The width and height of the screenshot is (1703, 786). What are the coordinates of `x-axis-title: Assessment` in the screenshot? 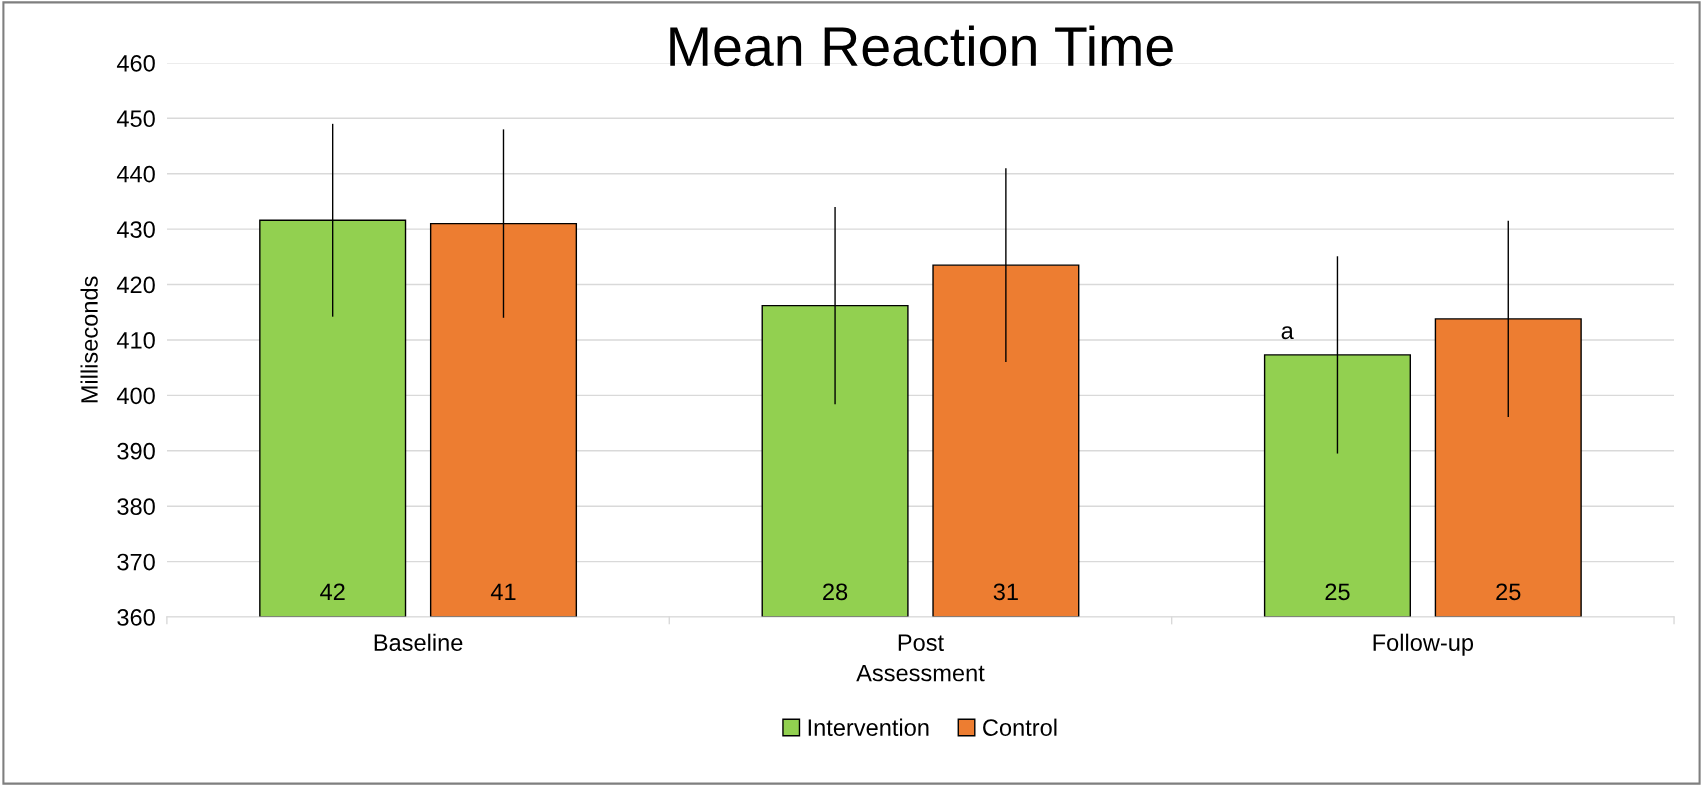 It's located at (920, 673).